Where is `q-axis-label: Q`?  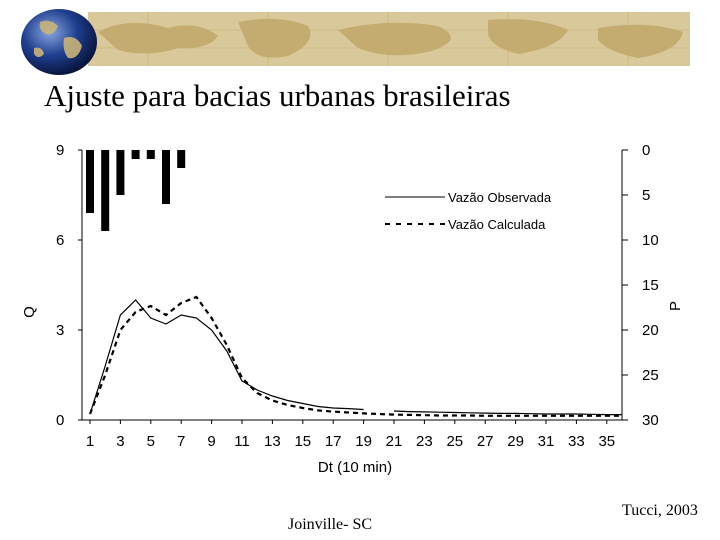
q-axis-label: Q is located at coordinates (29, 312).